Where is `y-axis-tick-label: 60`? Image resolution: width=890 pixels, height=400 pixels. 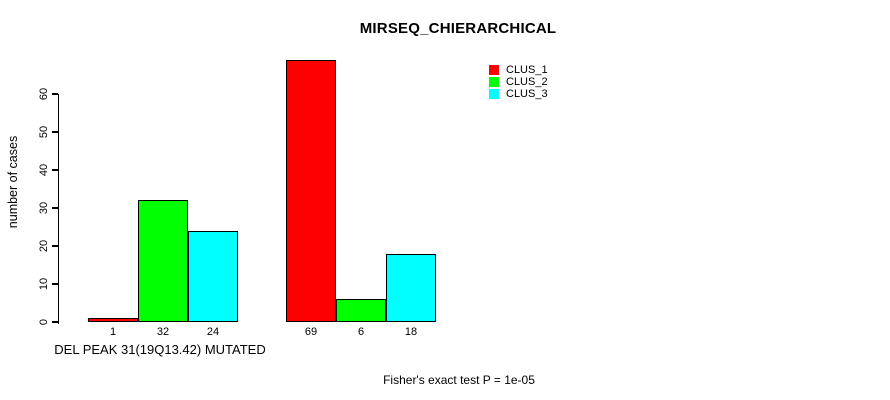
y-axis-tick-label: 60 is located at coordinates (44, 94).